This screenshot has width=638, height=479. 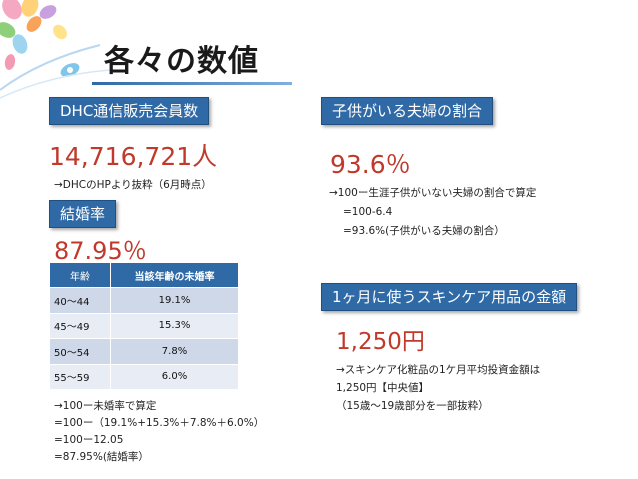 I want to click on page-title: 各々の数値, so click(x=181, y=61).